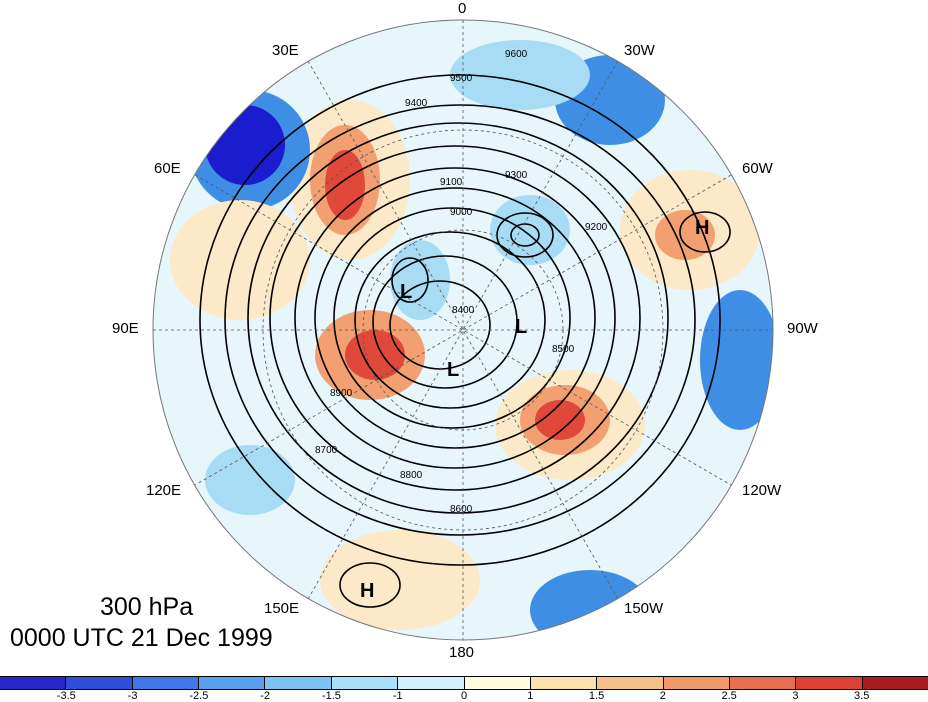  What do you see at coordinates (596, 696) in the screenshot?
I see `colorbar-tick-label: 1.5` at bounding box center [596, 696].